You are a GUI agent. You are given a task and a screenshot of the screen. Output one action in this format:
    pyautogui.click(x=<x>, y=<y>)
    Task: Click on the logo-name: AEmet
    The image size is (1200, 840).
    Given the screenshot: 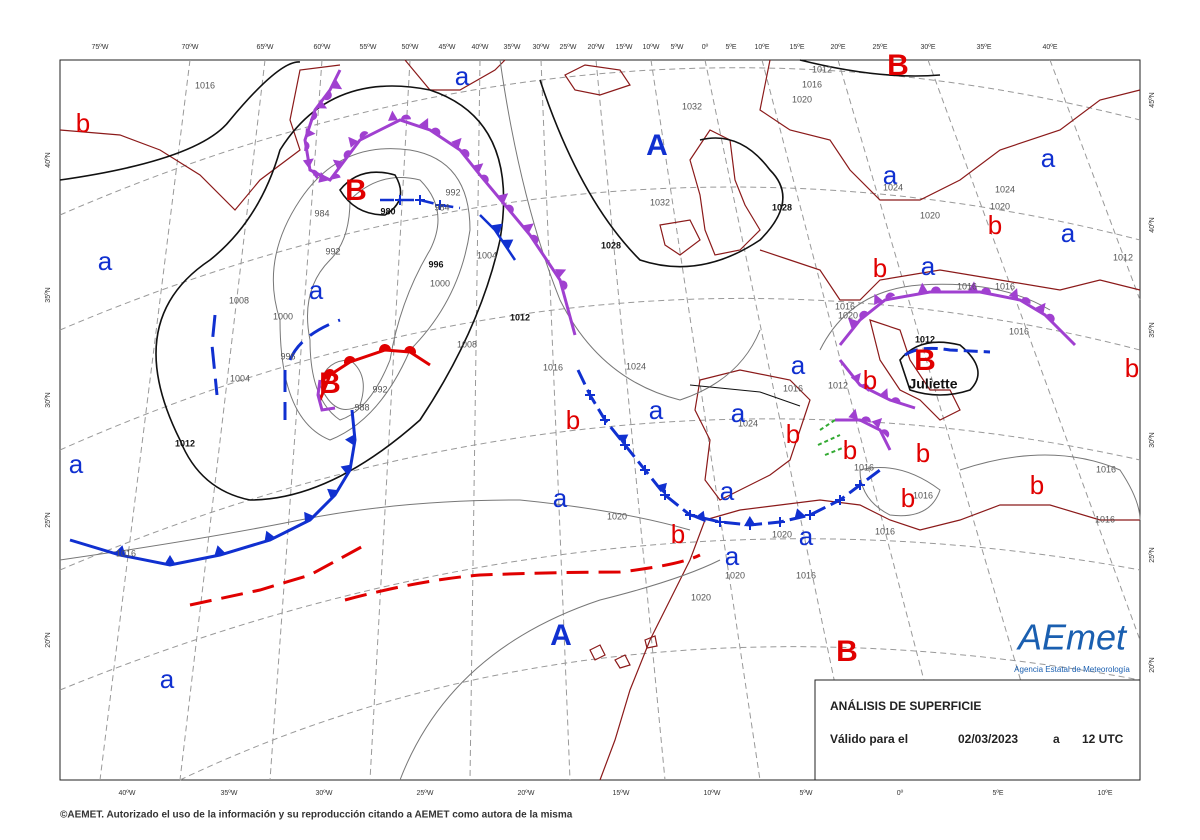 What is the action you would take?
    pyautogui.click(x=1072, y=637)
    